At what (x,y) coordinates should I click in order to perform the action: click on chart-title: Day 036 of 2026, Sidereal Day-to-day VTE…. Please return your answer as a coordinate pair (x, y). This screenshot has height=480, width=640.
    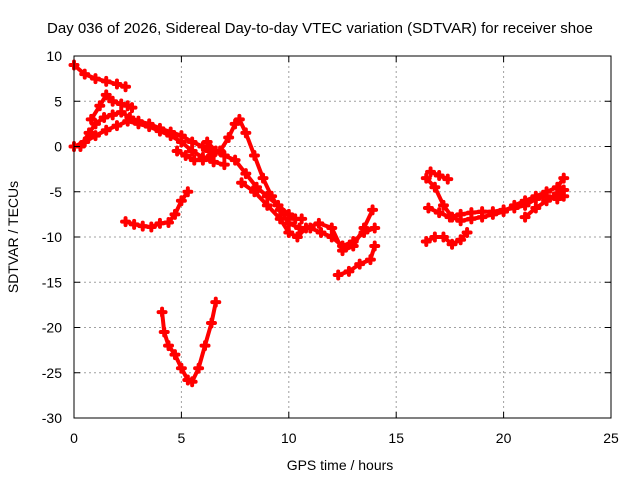
    Looking at the image, I should click on (320, 28).